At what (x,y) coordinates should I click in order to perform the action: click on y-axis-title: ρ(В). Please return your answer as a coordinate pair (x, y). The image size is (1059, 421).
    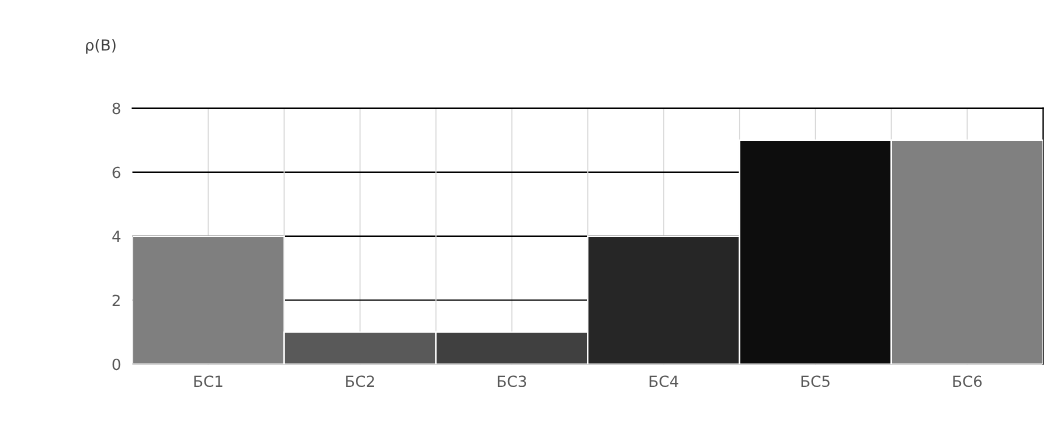
    Looking at the image, I should click on (101, 46).